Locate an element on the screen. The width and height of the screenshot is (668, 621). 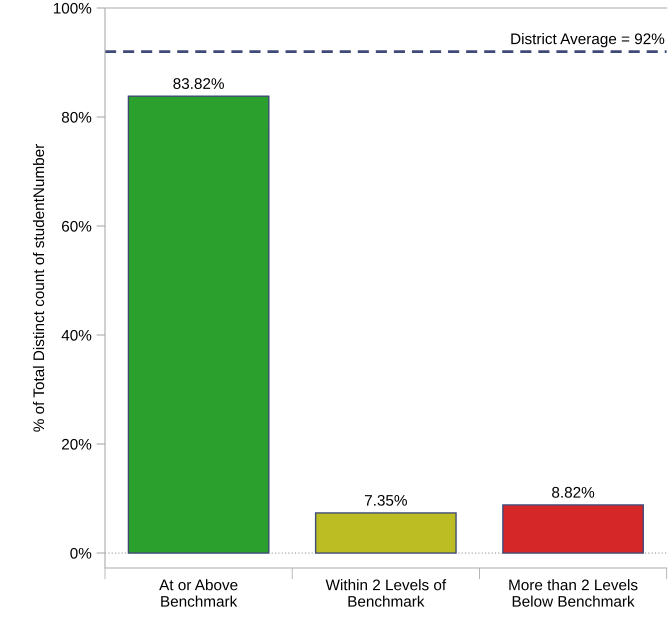
x-tick-label: More than 2 Levels Below Benchmark is located at coordinates (573, 593).